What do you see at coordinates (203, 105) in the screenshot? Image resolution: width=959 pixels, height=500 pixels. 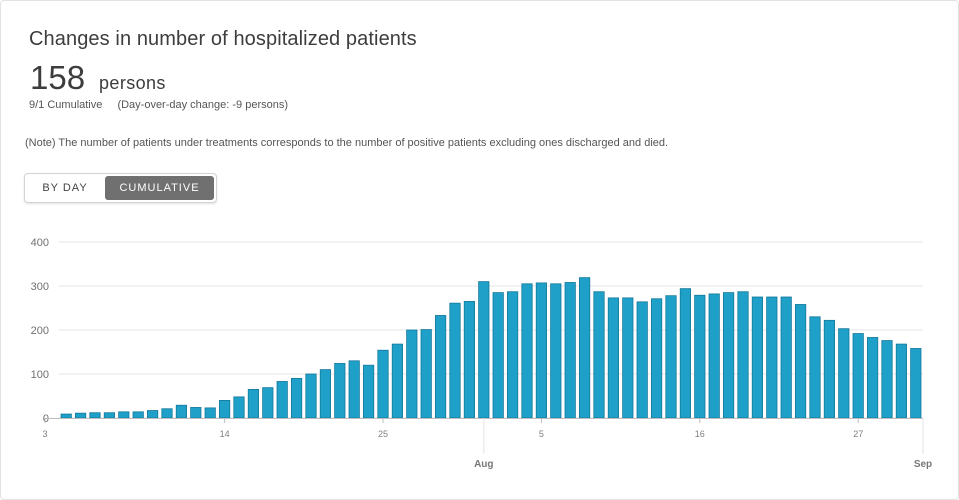 I see `day-over-day-change: (Day-over-day change: -9 persons)` at bounding box center [203, 105].